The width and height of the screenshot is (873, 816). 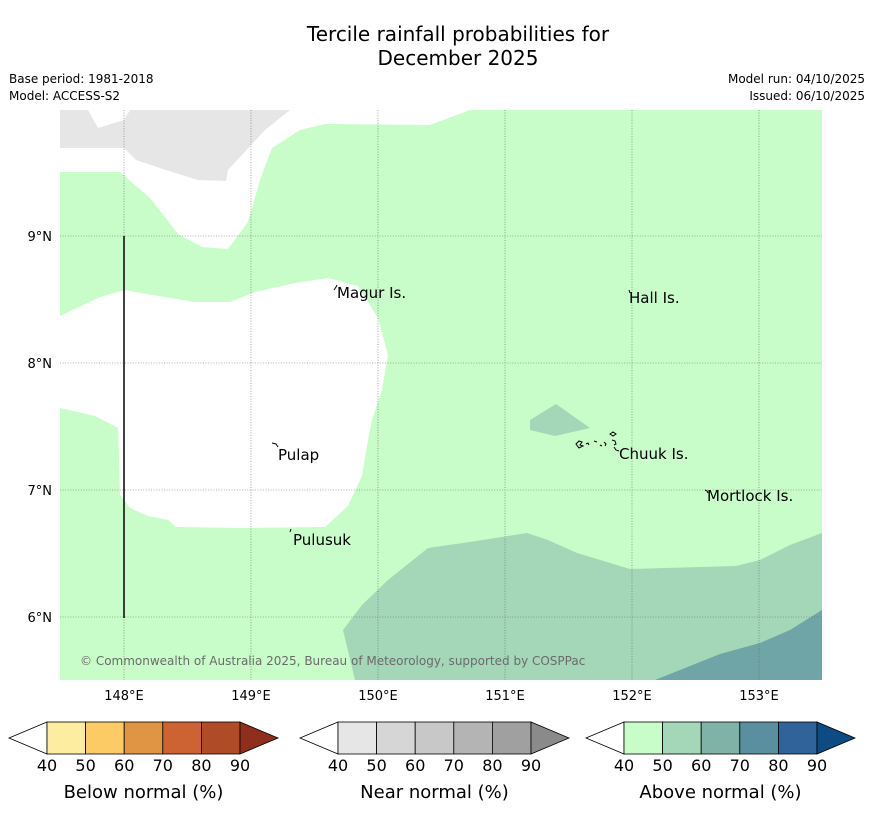 I want to click on legend-near-tick: 80, so click(x=492, y=765).